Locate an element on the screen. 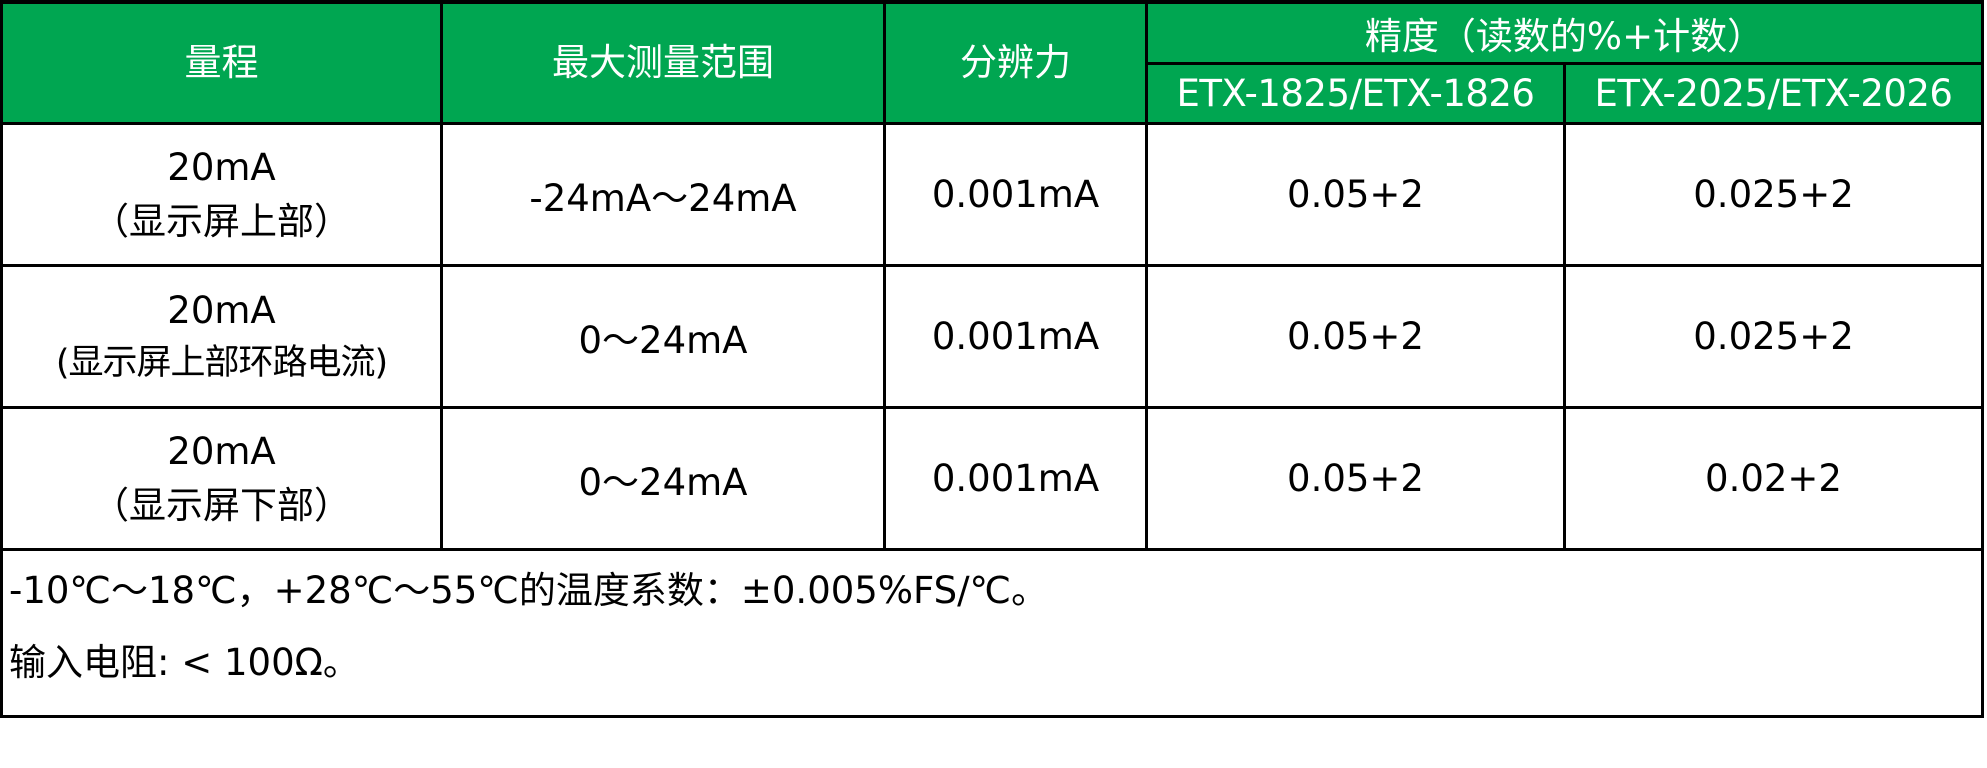 This screenshot has width=1987, height=768. column-header-max-range: 最大测量范围 is located at coordinates (663, 62).